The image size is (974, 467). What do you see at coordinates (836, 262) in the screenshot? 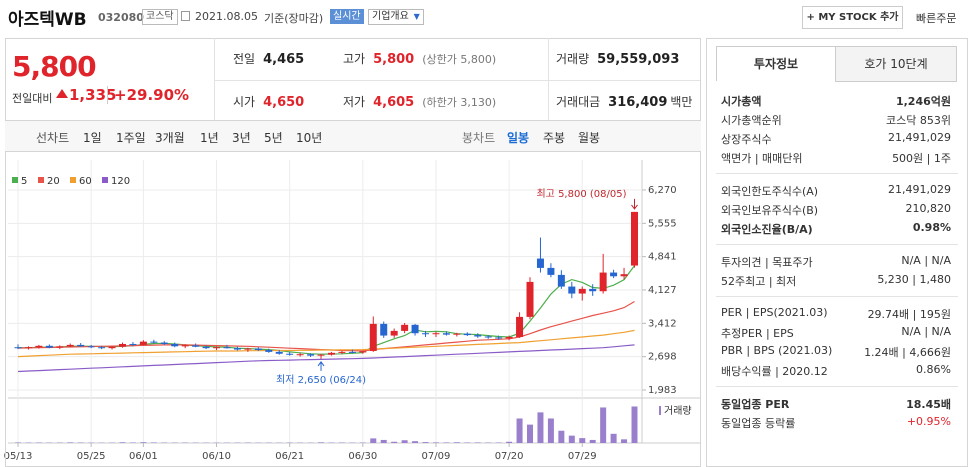
I see `info-row: 투자의견 | 목표주가 N/A | N/A` at bounding box center [836, 262].